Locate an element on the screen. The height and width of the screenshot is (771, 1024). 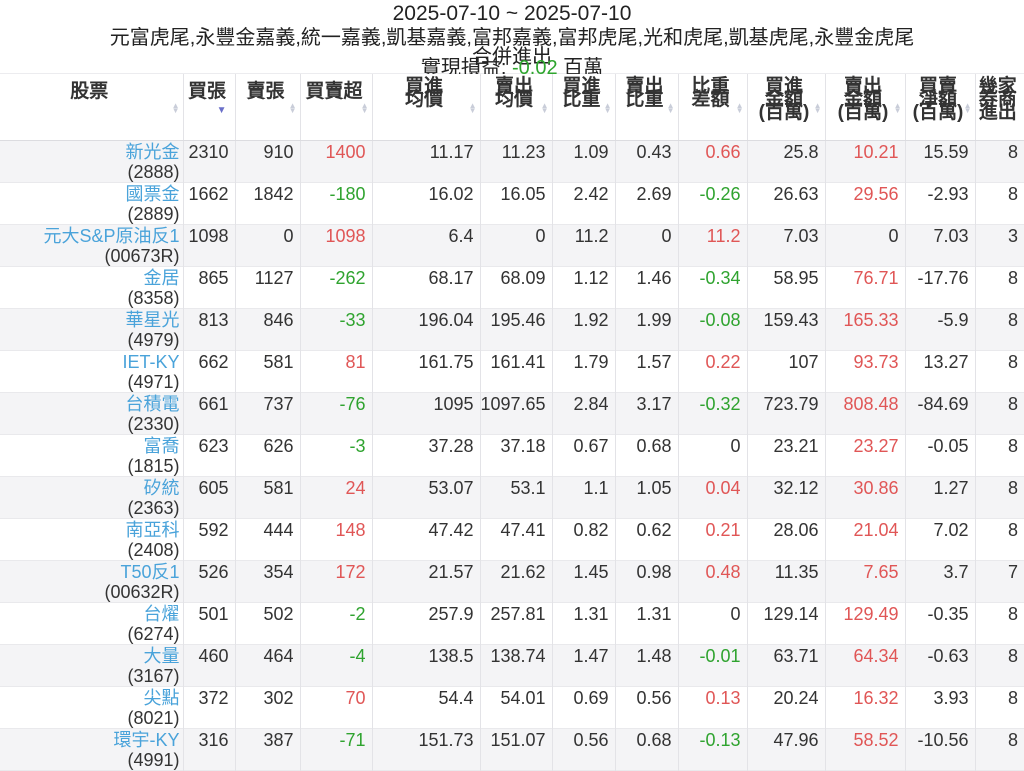
header-net-amount: 買賣 淨額 (百萬) ▲ ▼ is located at coordinates (939, 107).